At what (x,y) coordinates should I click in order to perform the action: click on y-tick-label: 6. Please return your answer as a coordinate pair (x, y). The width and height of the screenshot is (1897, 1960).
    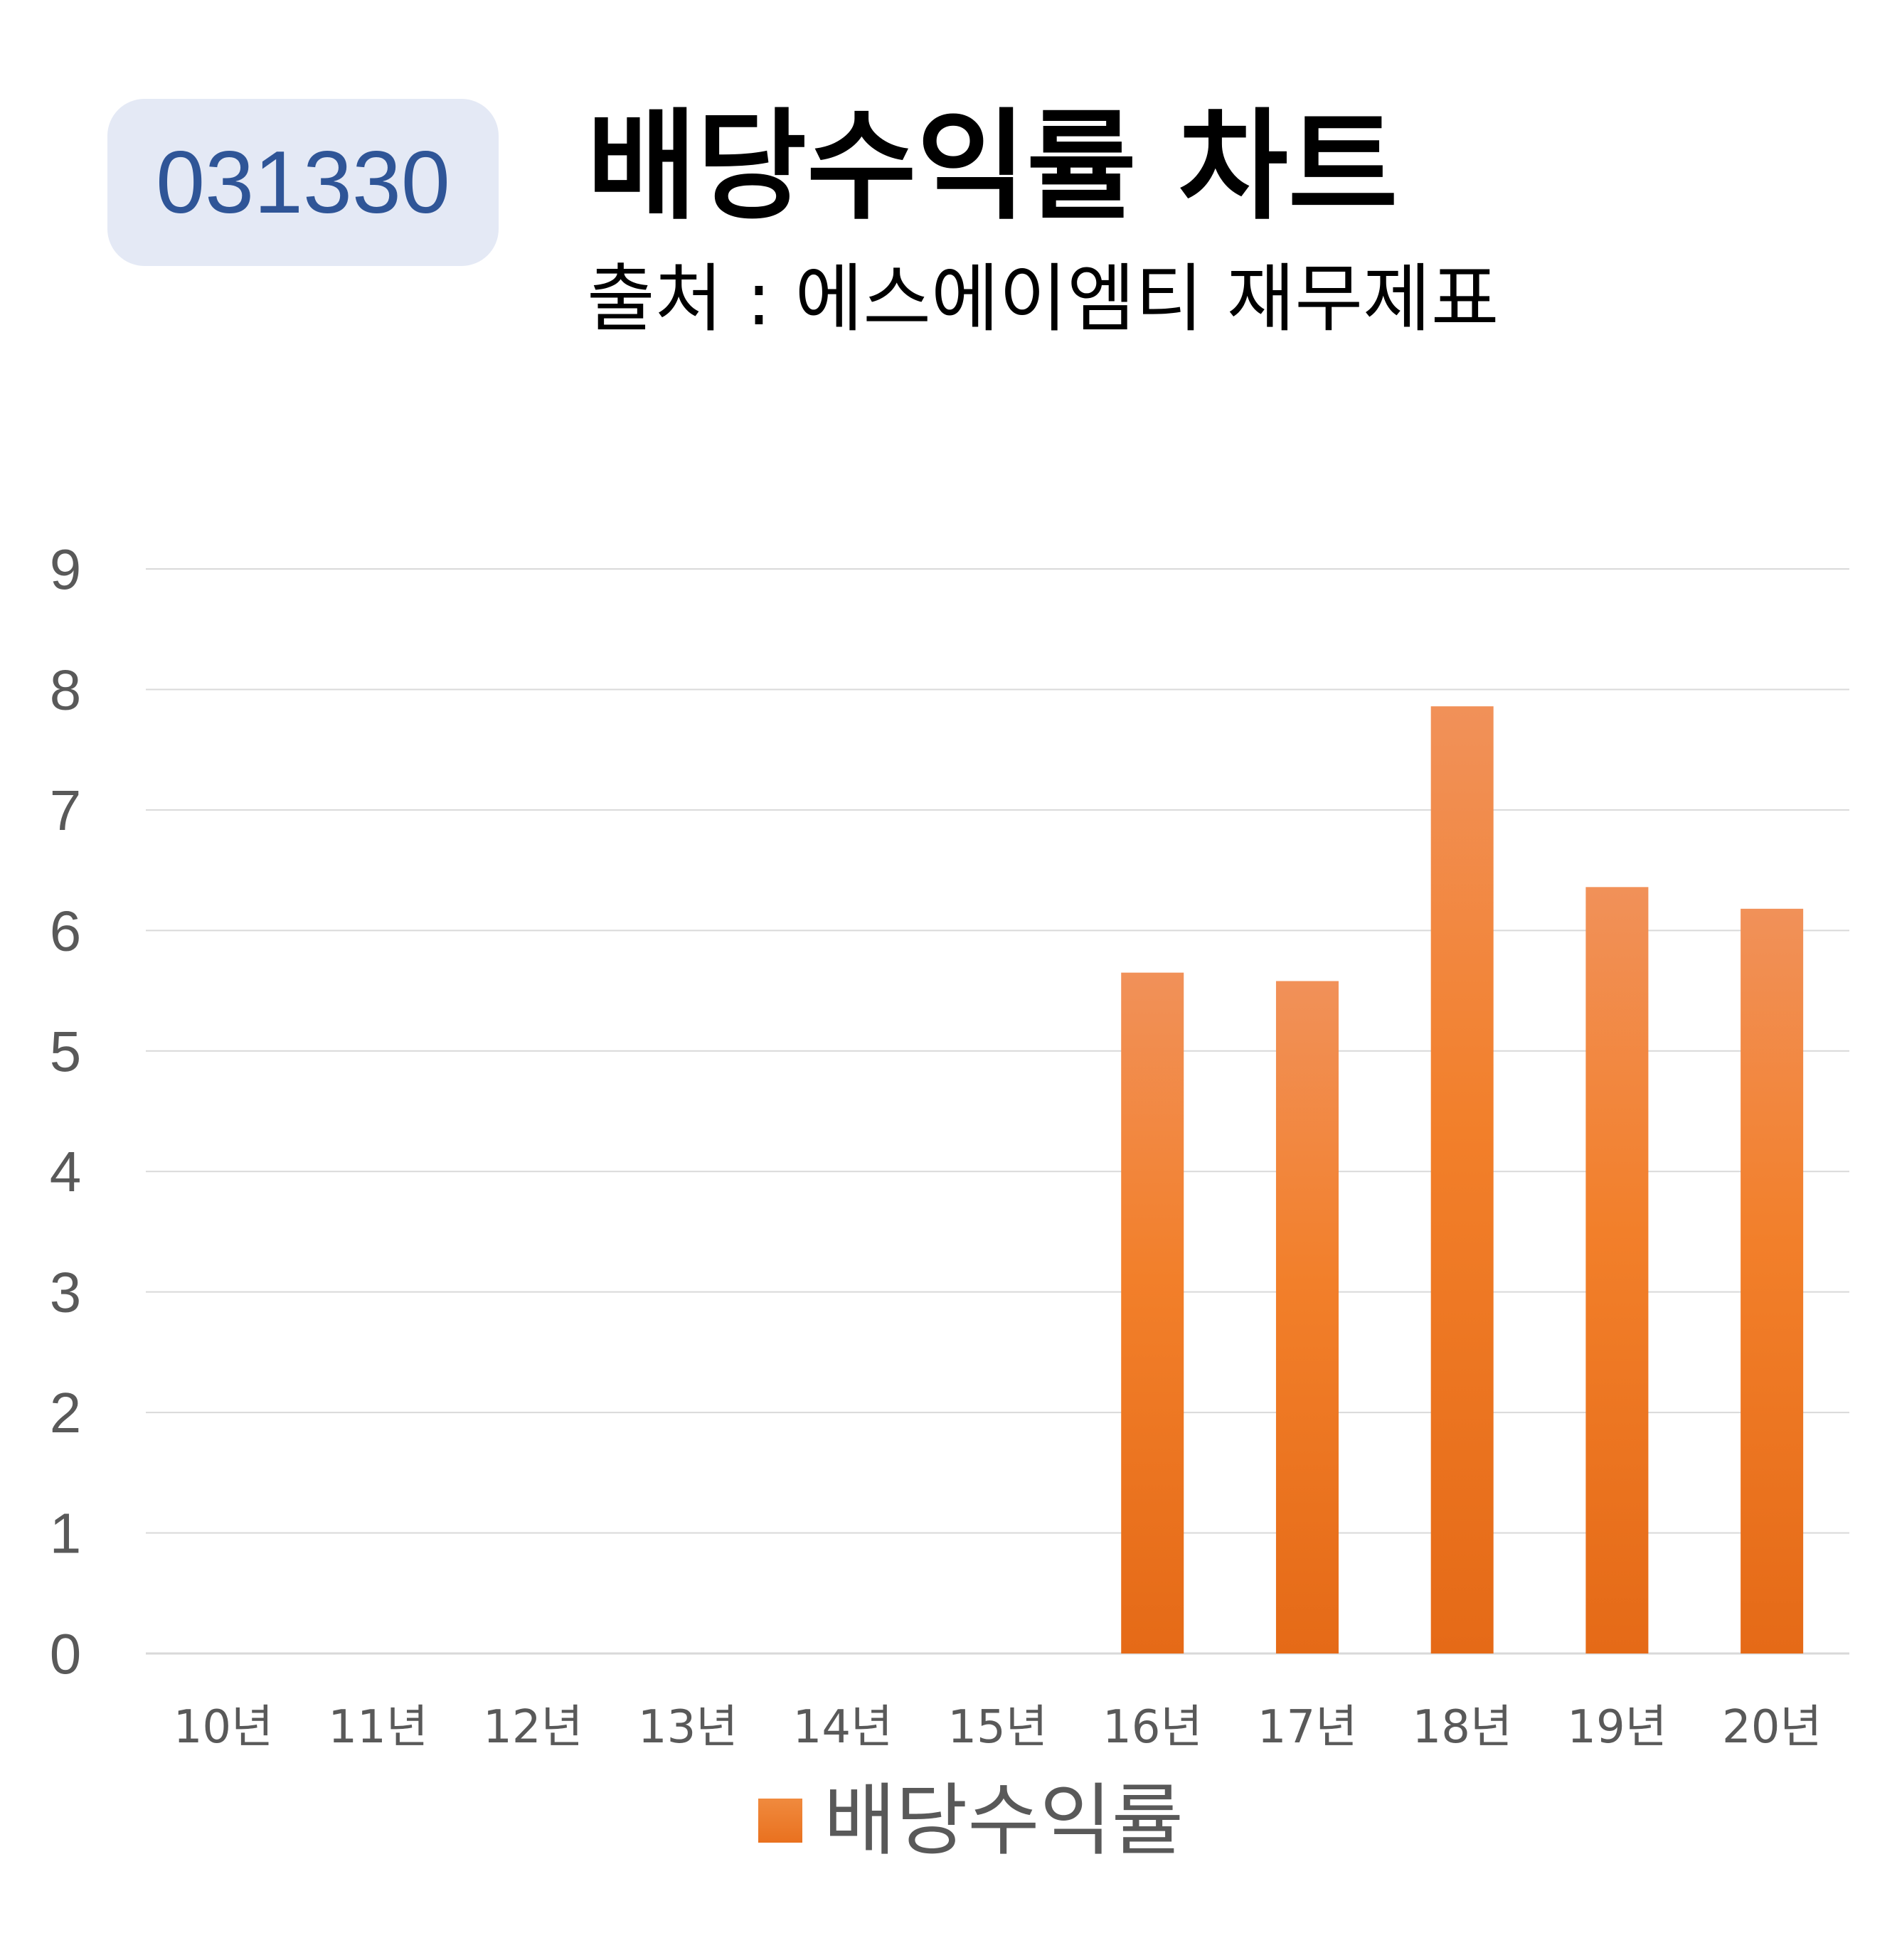
    Looking at the image, I should click on (66, 930).